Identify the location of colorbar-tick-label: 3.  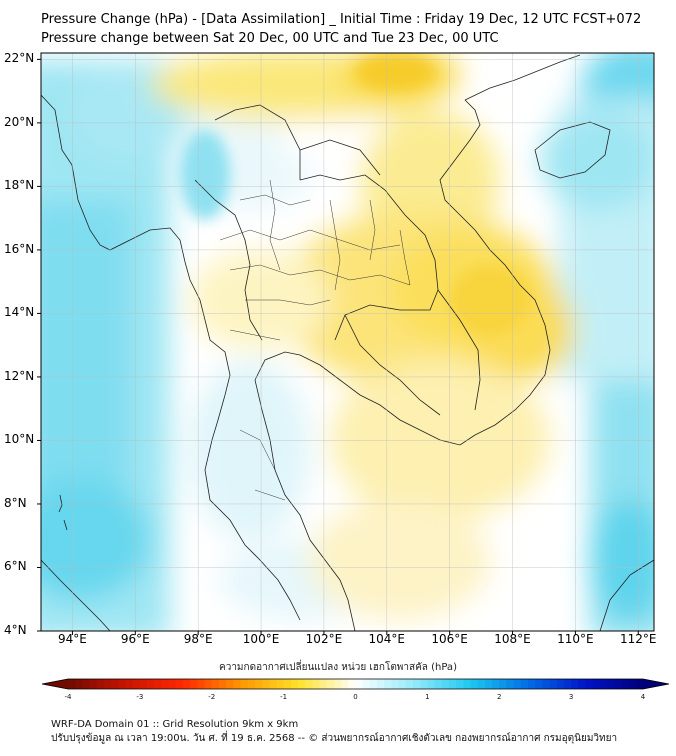
(571, 697).